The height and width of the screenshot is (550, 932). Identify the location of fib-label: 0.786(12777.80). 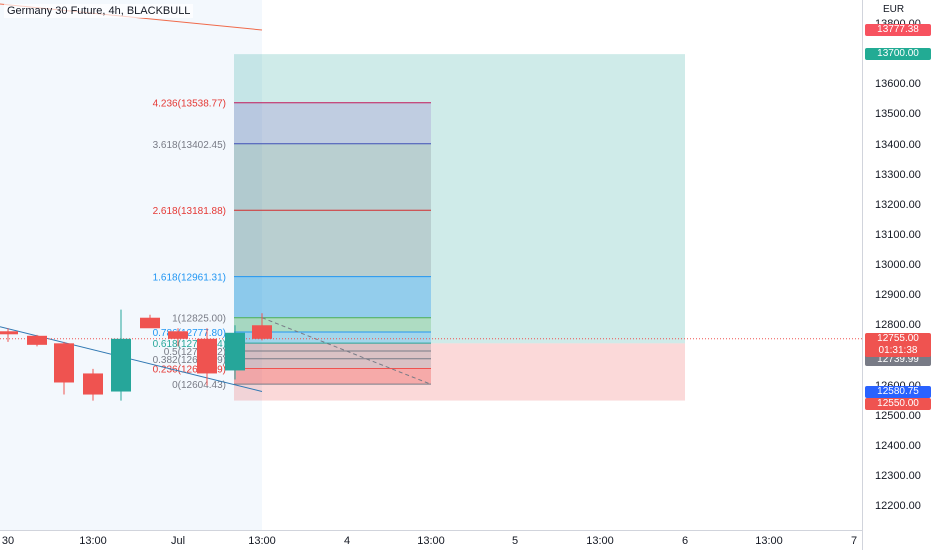
(189, 333).